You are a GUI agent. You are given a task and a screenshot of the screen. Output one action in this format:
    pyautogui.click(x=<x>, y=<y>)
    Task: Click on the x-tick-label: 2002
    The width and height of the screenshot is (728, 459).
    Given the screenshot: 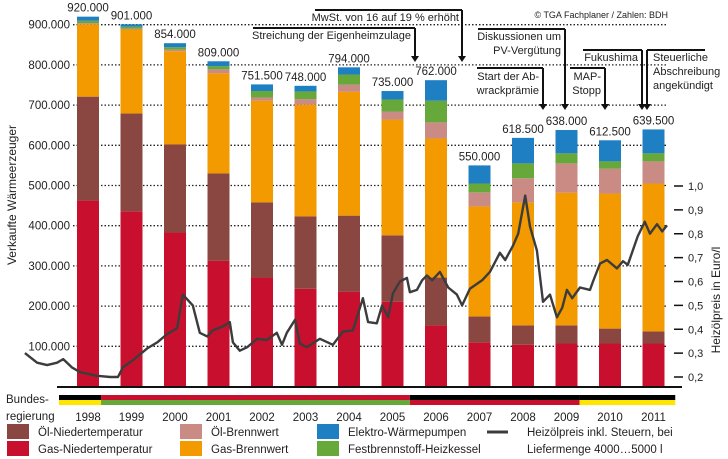 What is the action you would take?
    pyautogui.click(x=262, y=418)
    